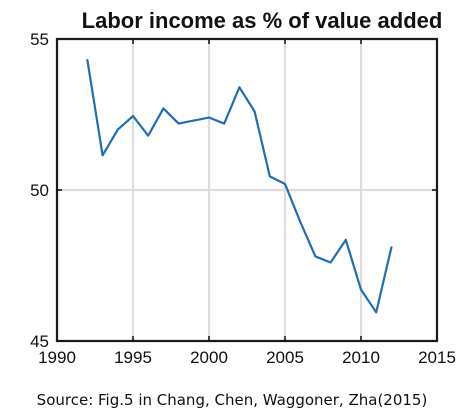  Describe the element at coordinates (39, 39) in the screenshot. I see `y-tick-label: 55` at that location.